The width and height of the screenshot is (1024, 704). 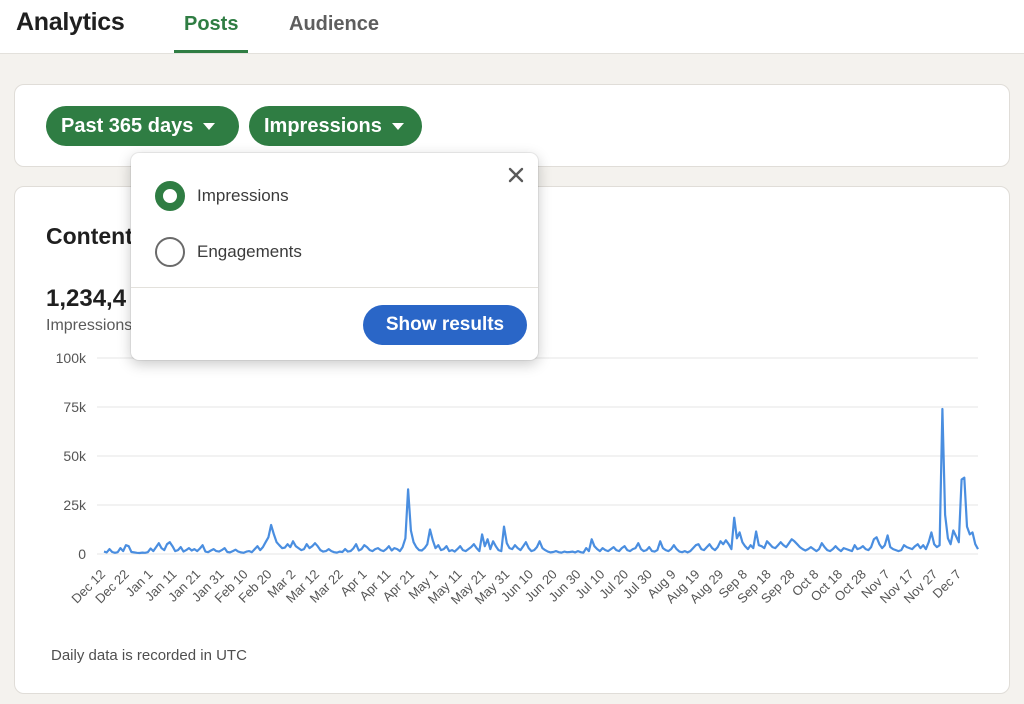 I want to click on close-icon, so click(x=516, y=175).